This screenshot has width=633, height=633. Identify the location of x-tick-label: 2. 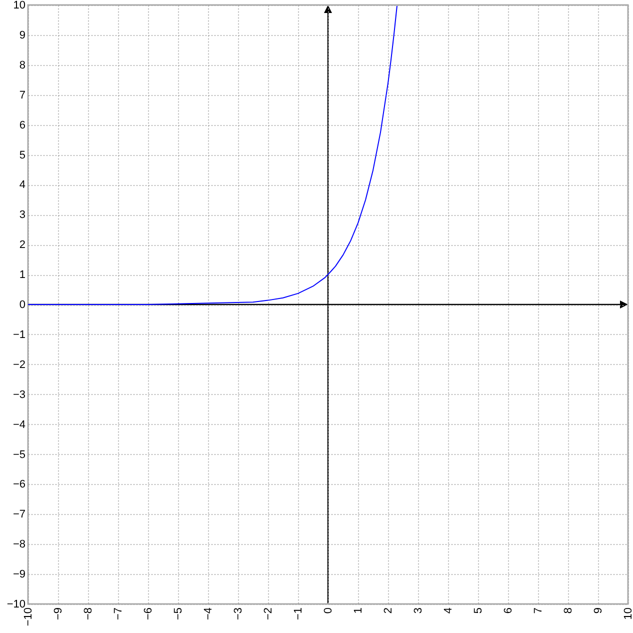
(388, 611).